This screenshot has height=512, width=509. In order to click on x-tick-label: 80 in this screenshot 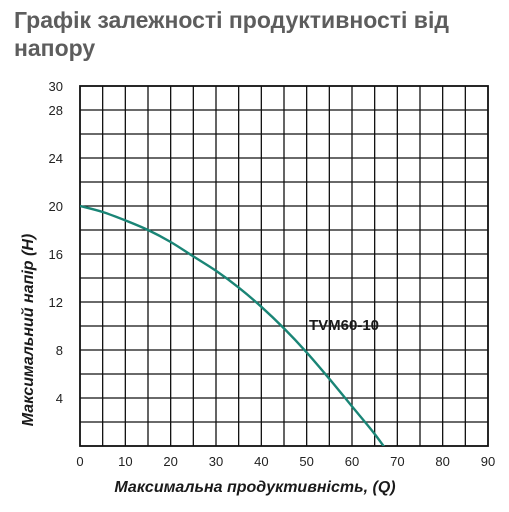, I will do `click(442, 461)`.